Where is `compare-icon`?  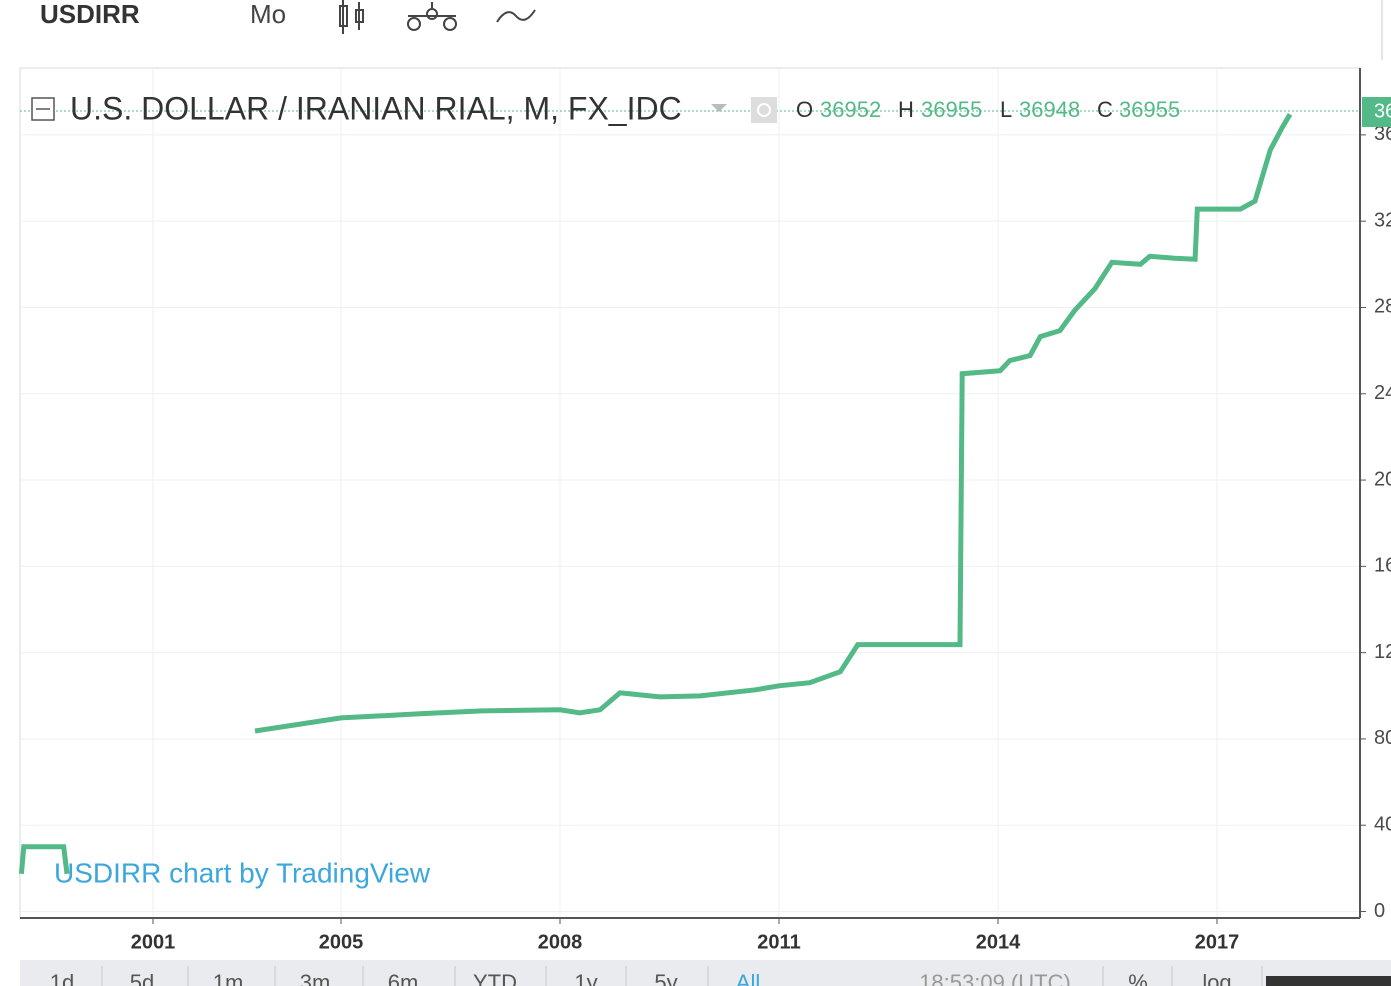
compare-icon is located at coordinates (432, 16).